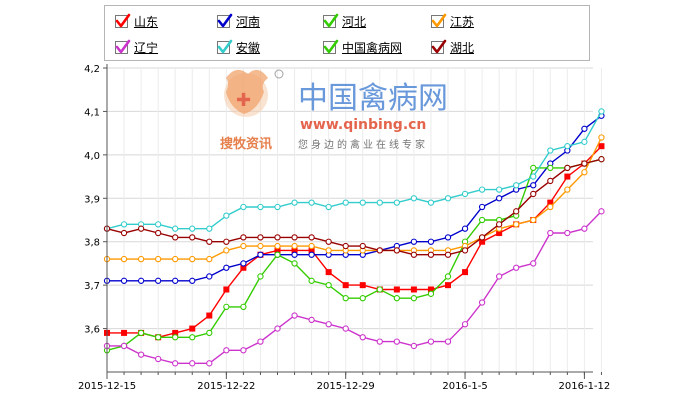  Describe the element at coordinates (248, 21) in the screenshot. I see `legend-label: 河南` at that location.